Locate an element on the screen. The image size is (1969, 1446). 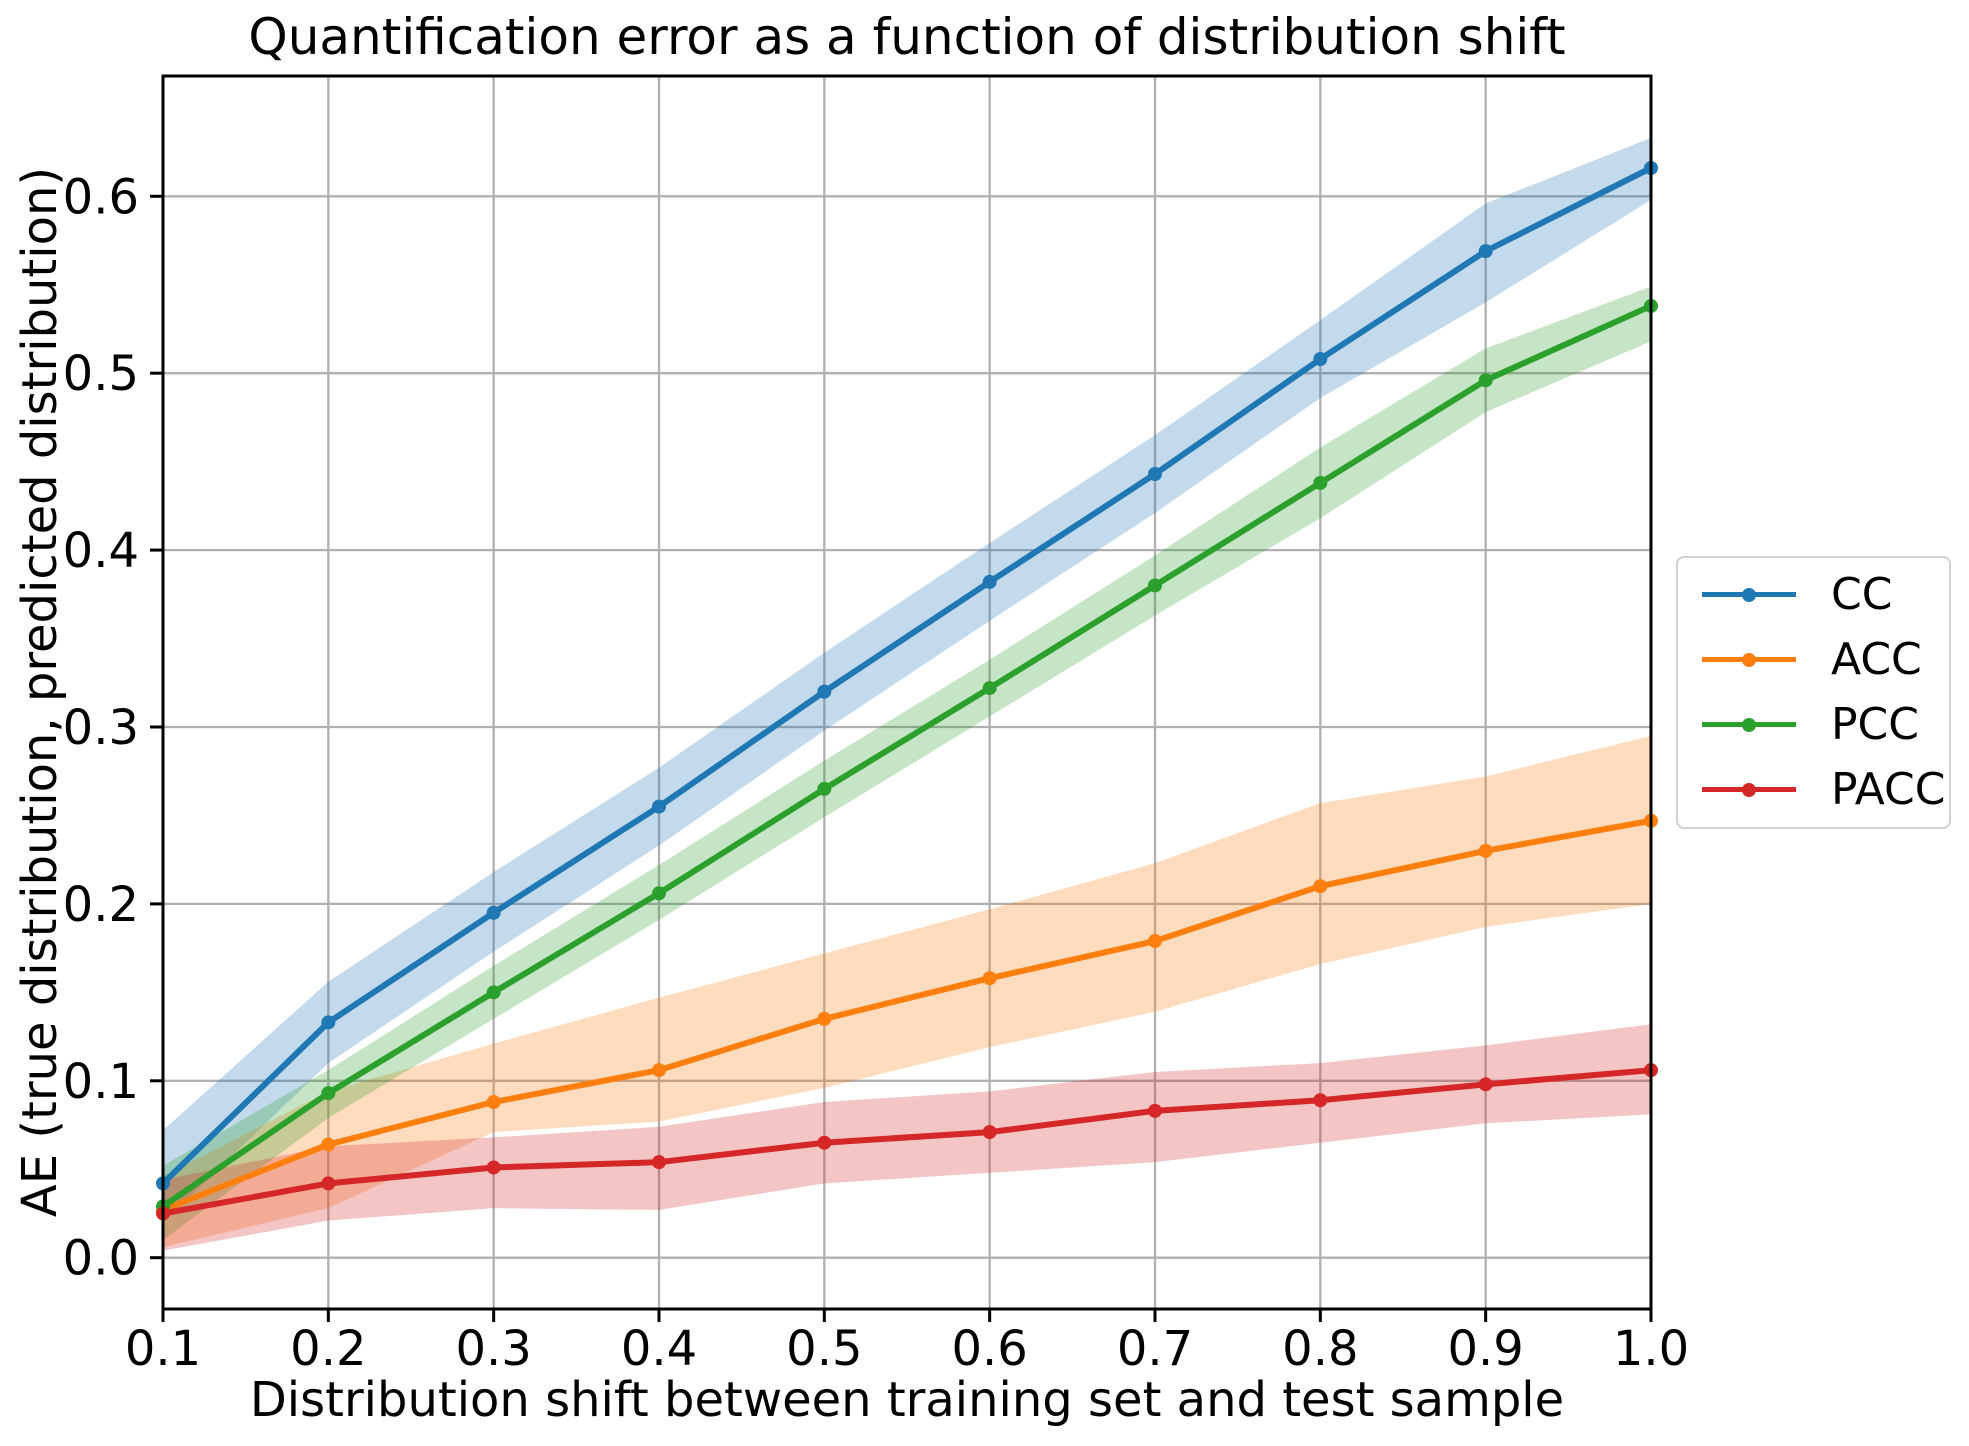
legend-item-cc: CC is located at coordinates (1825, 594).